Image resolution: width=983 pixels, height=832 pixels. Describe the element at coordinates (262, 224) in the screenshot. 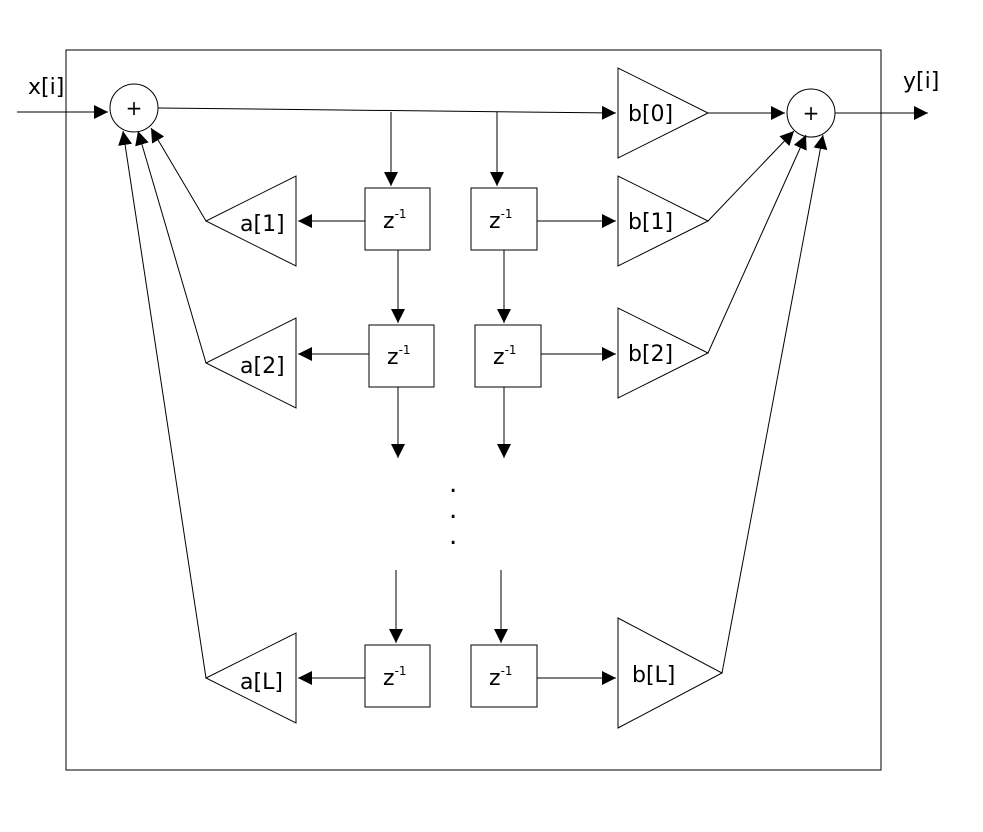

I see `gain-a1-label: a[1]` at that location.